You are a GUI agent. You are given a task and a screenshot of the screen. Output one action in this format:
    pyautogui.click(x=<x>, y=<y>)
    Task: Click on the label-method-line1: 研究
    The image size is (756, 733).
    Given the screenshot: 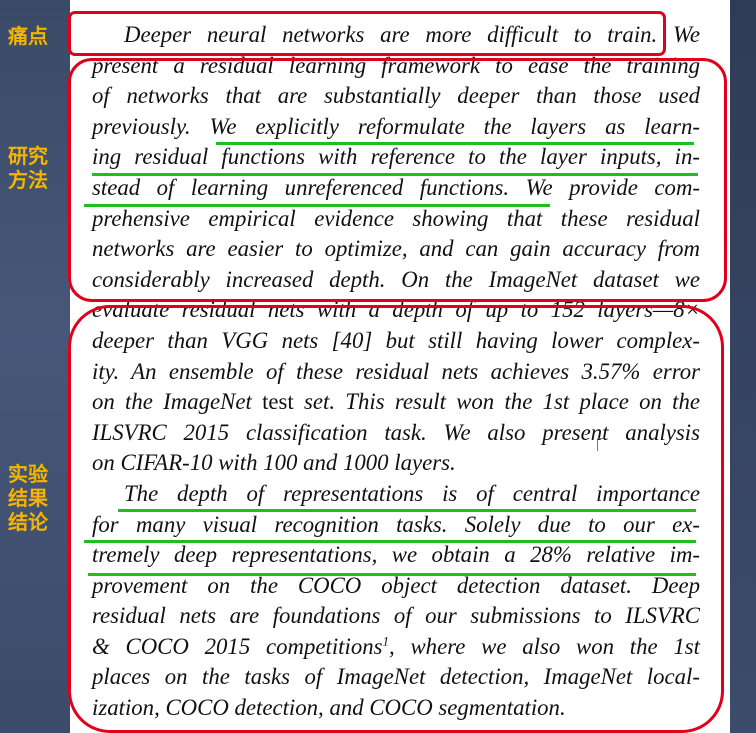 What is the action you would take?
    pyautogui.click(x=28, y=156)
    